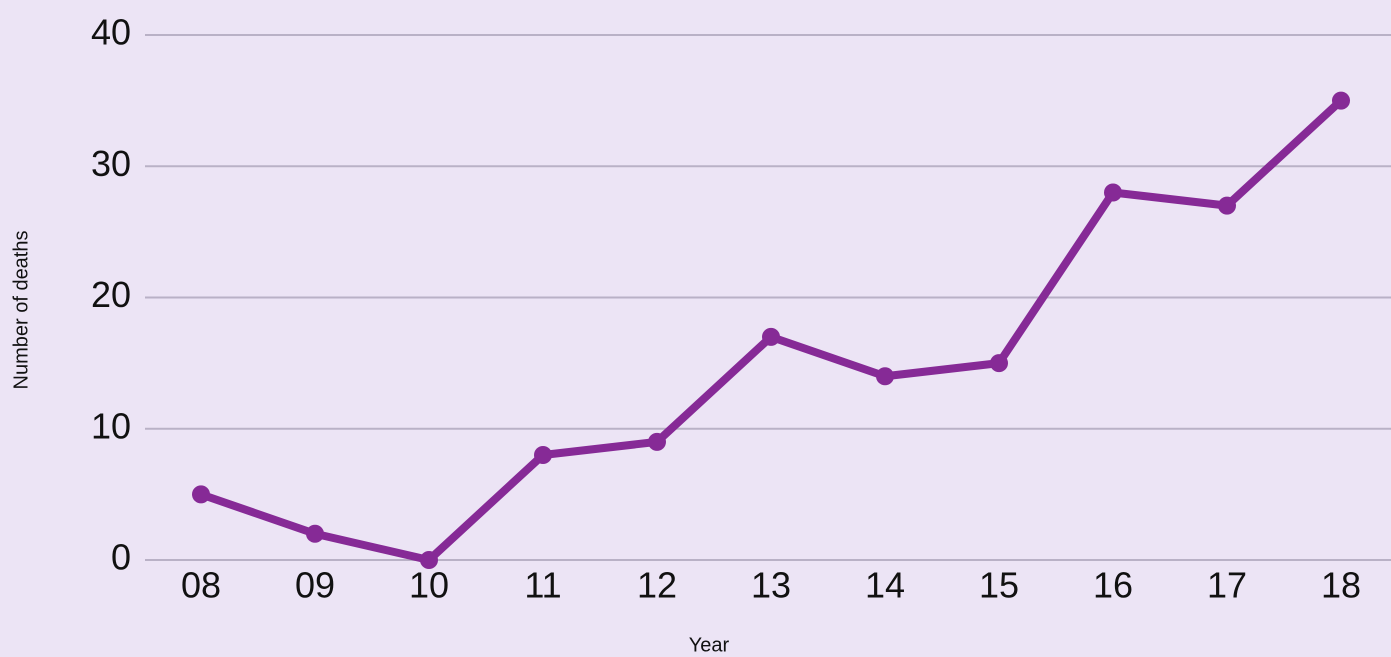 This screenshot has height=657, width=1391. Describe the element at coordinates (657, 585) in the screenshot. I see `x-tick-label: 12` at that location.